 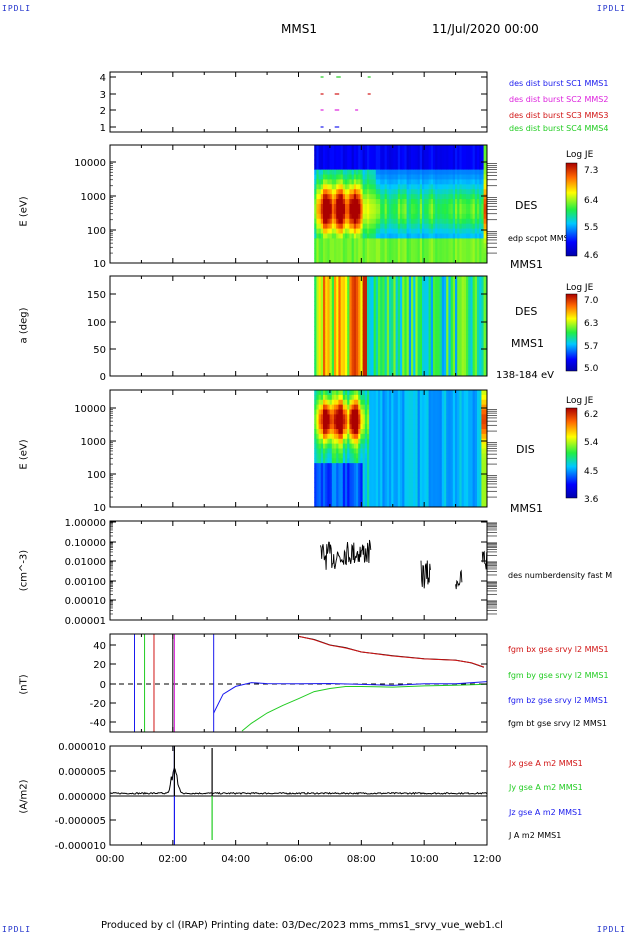 What do you see at coordinates (526, 311) in the screenshot?
I see `des-pitch-side-des: DES` at bounding box center [526, 311].